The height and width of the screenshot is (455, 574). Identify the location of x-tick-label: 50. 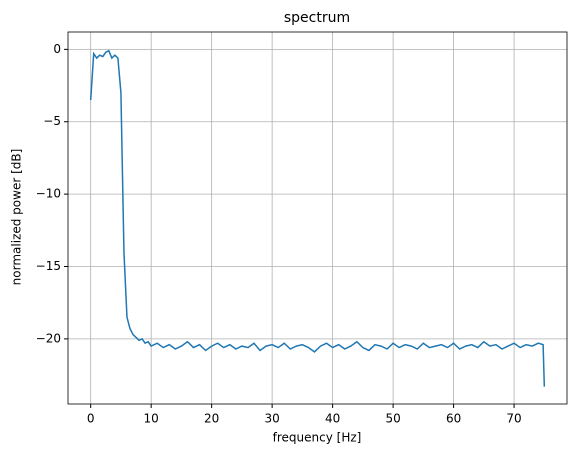
(392, 419).